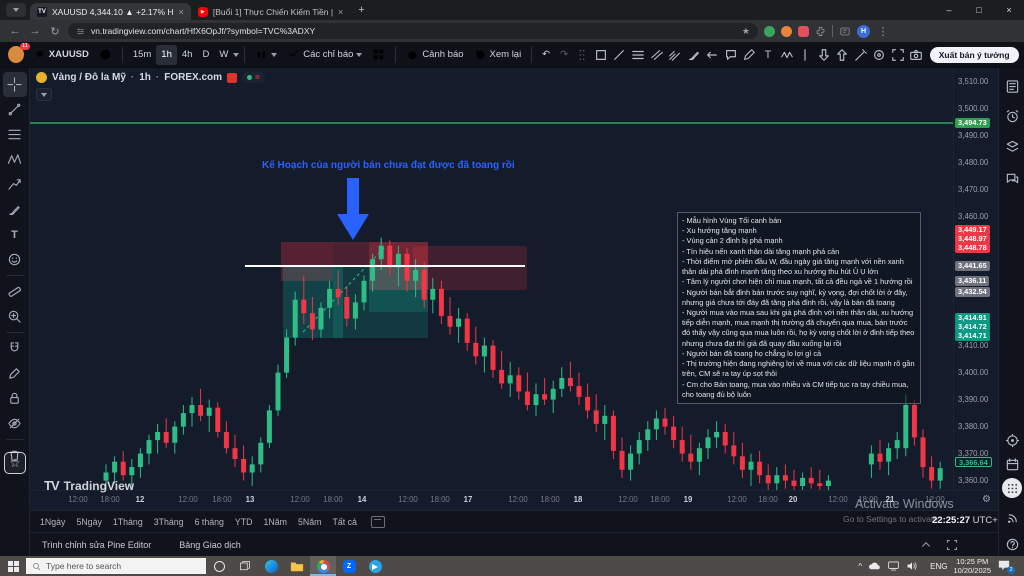  What do you see at coordinates (675, 55) in the screenshot?
I see `pitchfork-tool-icon` at bounding box center [675, 55].